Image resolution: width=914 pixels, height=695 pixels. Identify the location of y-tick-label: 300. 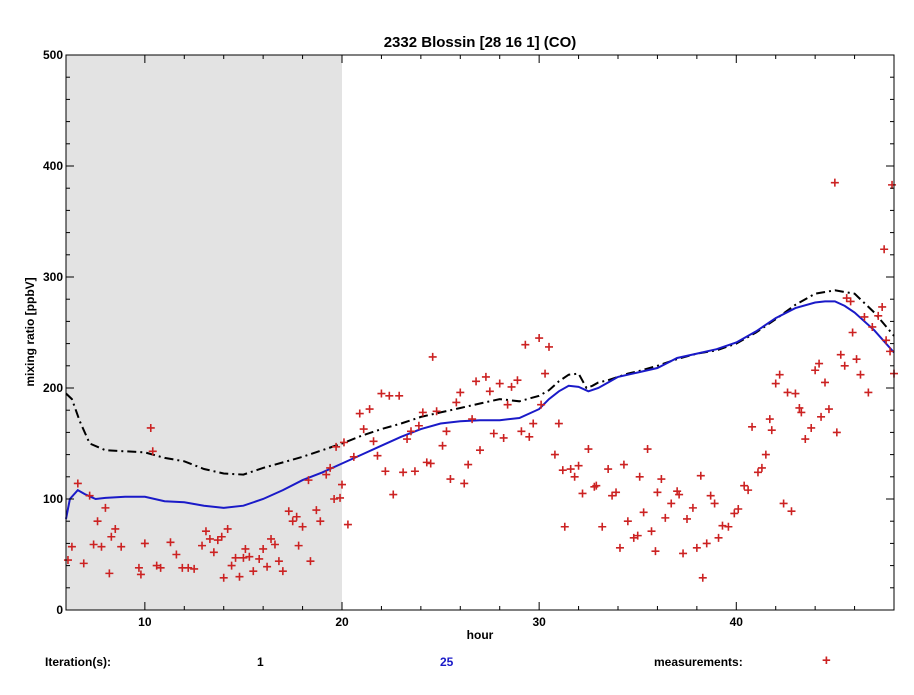
(53, 277).